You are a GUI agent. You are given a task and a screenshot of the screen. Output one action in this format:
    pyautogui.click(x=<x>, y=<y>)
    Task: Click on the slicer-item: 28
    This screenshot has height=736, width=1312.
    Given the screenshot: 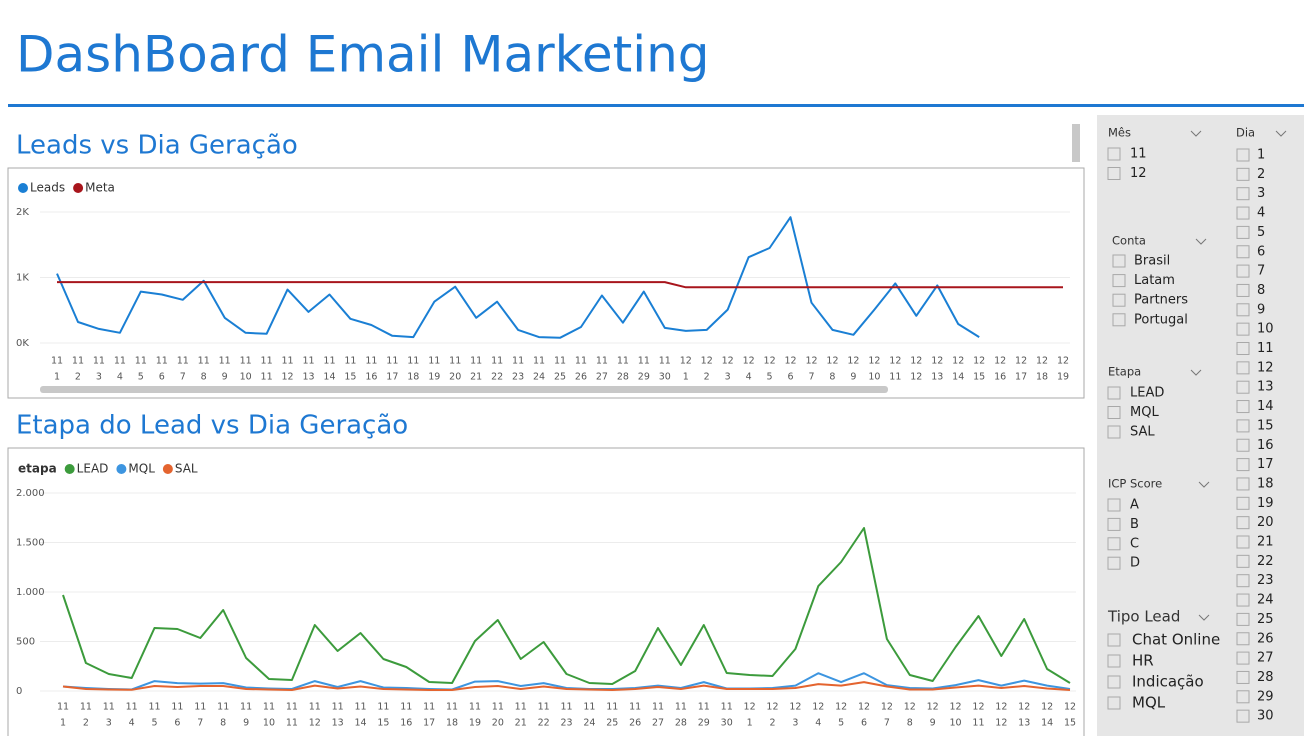 What is the action you would take?
    pyautogui.click(x=1265, y=677)
    